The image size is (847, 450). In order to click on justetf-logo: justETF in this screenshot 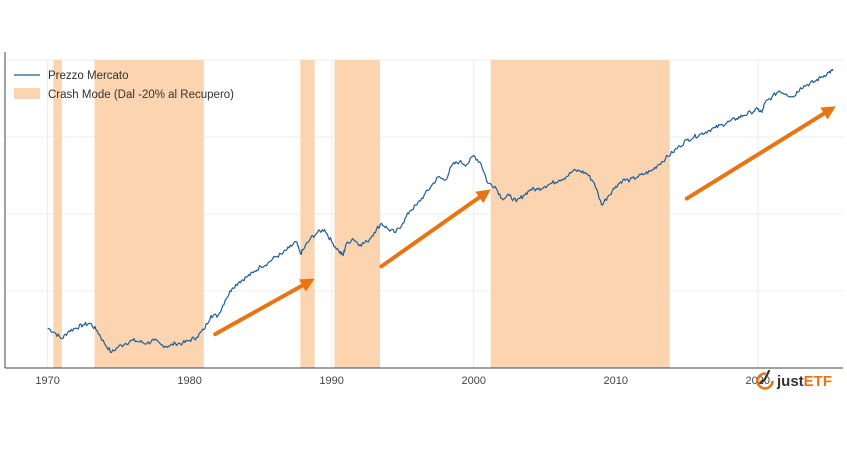, I will do `click(794, 379)`.